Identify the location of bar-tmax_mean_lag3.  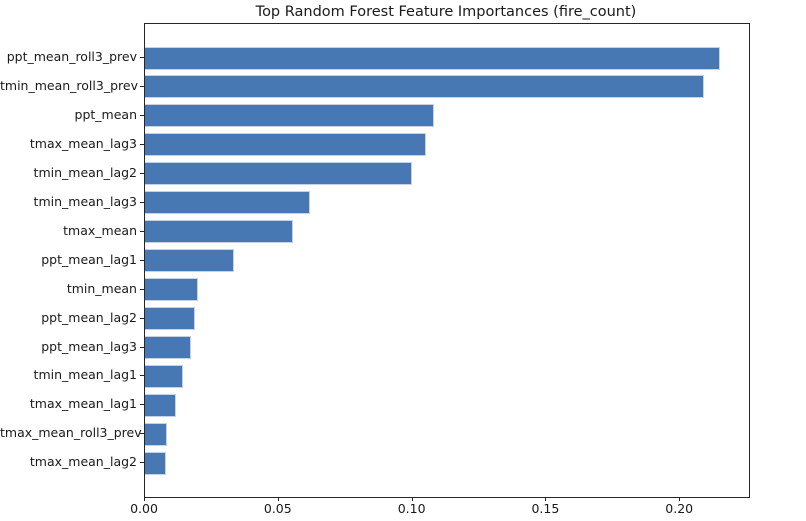
(285, 145).